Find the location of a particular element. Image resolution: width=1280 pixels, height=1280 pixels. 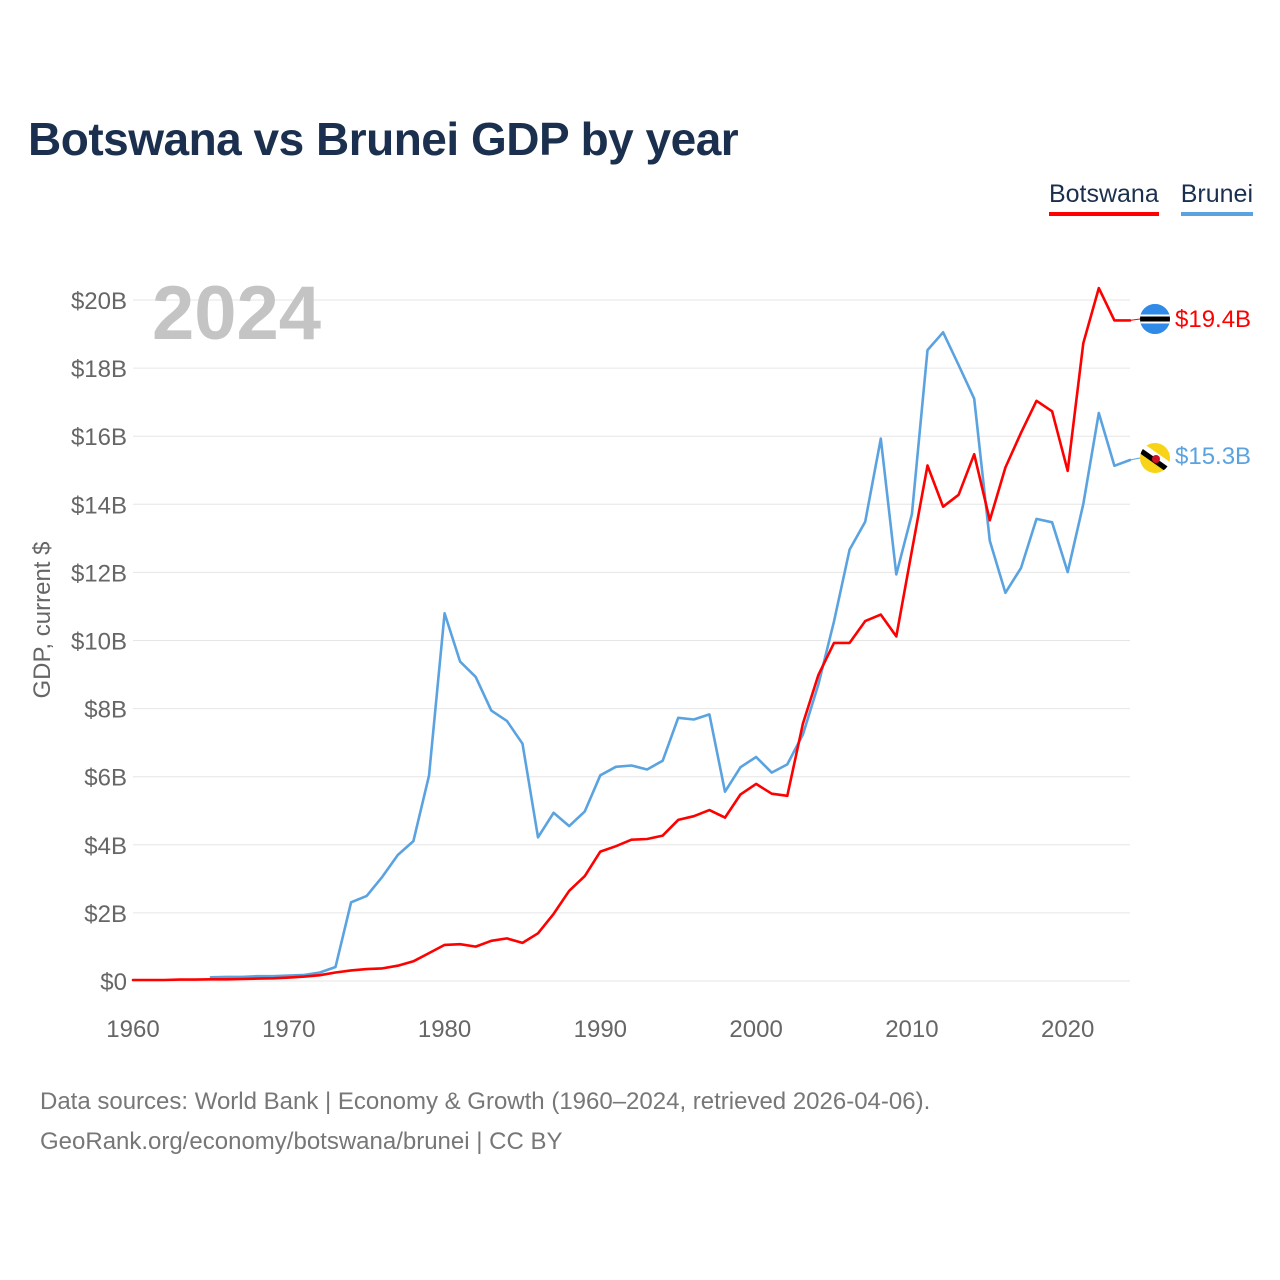

legend-item-brunei: Brunei is located at coordinates (1216, 198).